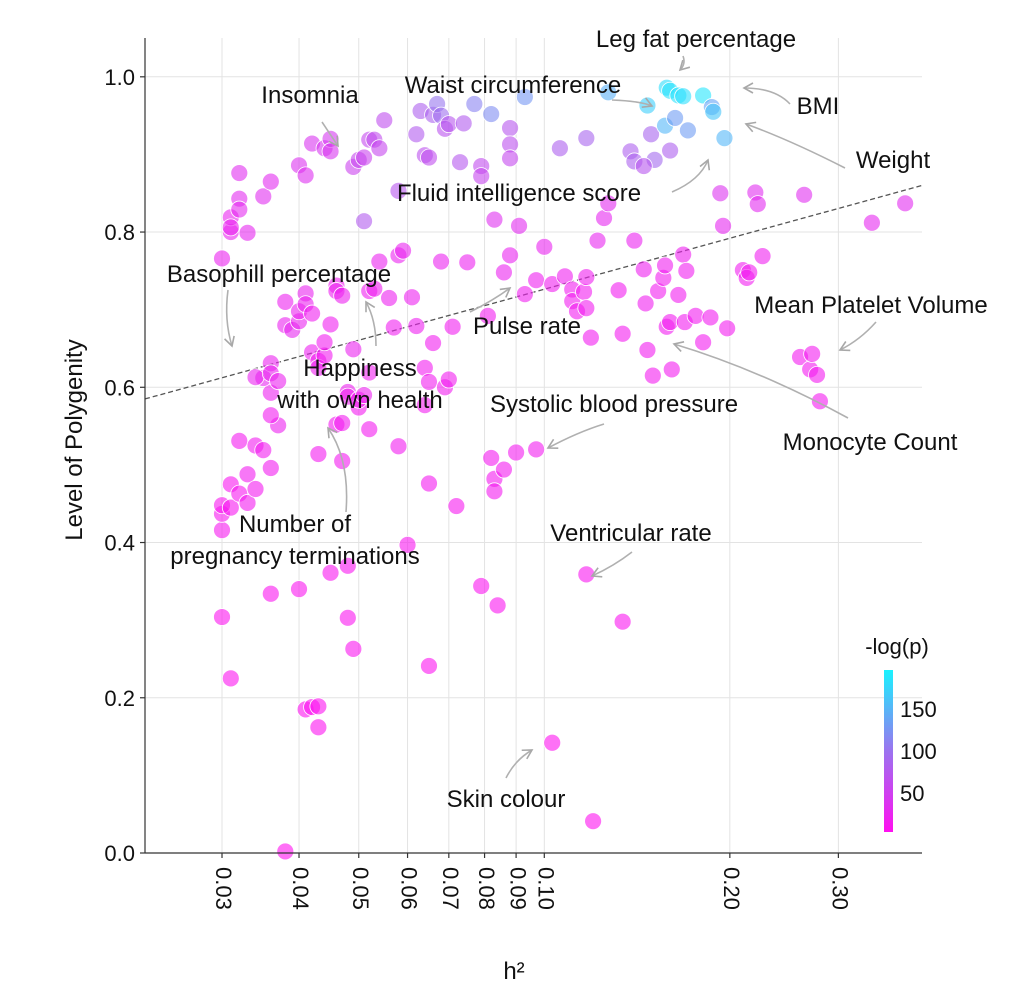 The image size is (1024, 997). Describe the element at coordinates (295, 524) in the screenshot. I see `annotation-line: Number of` at that location.